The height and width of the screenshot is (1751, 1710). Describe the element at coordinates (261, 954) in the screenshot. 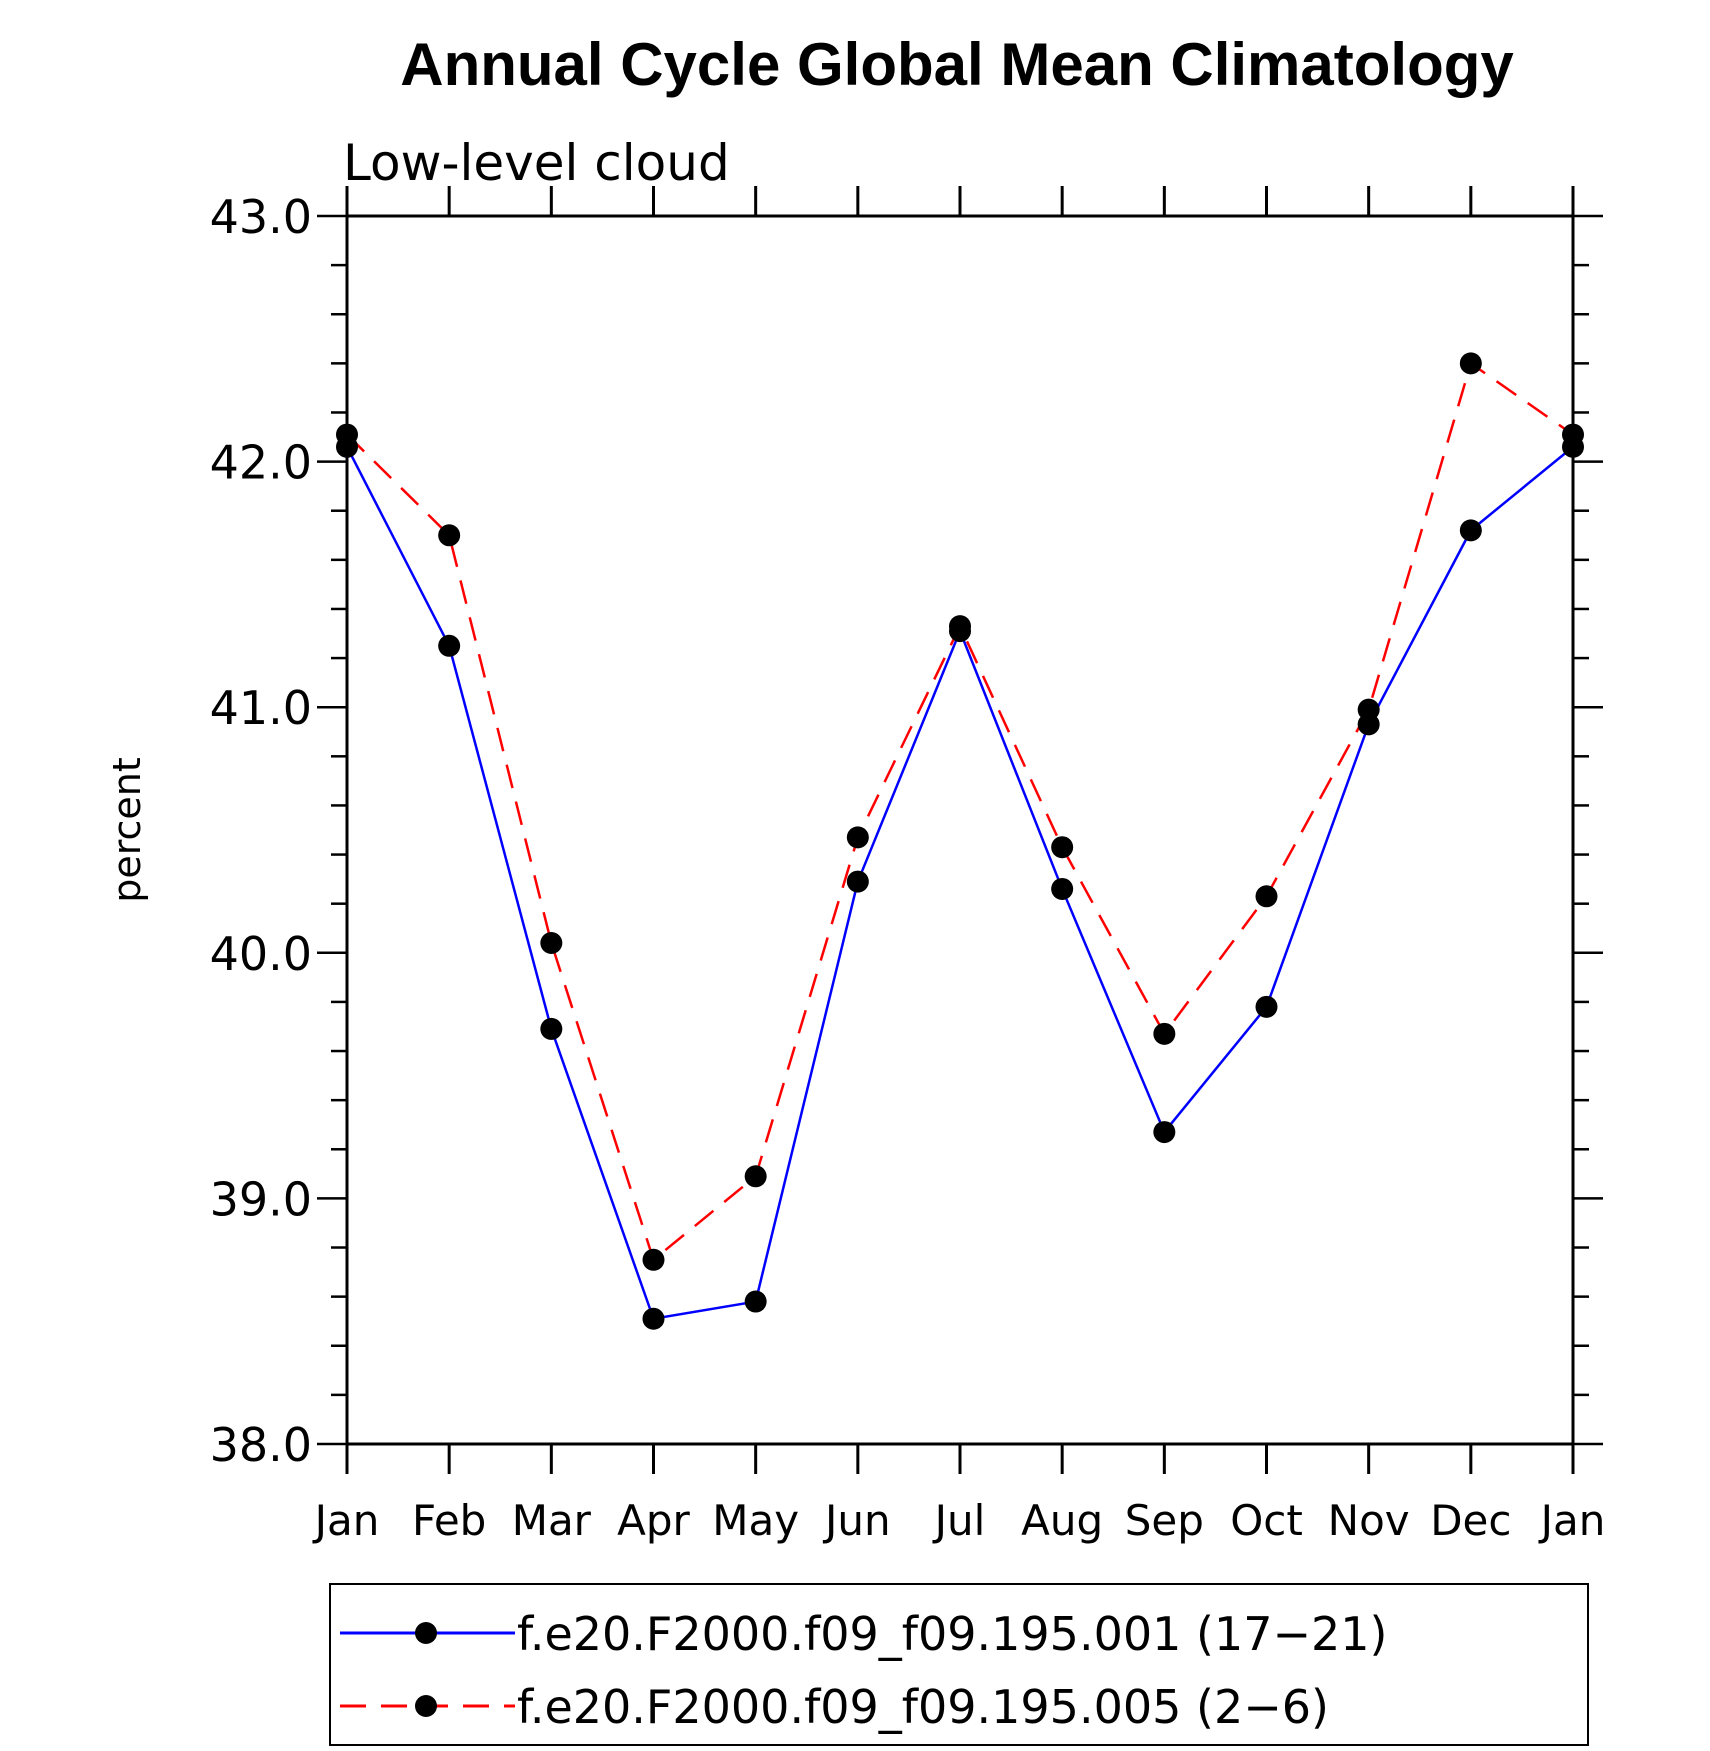

I see `y-tick-label: 40.0` at that location.